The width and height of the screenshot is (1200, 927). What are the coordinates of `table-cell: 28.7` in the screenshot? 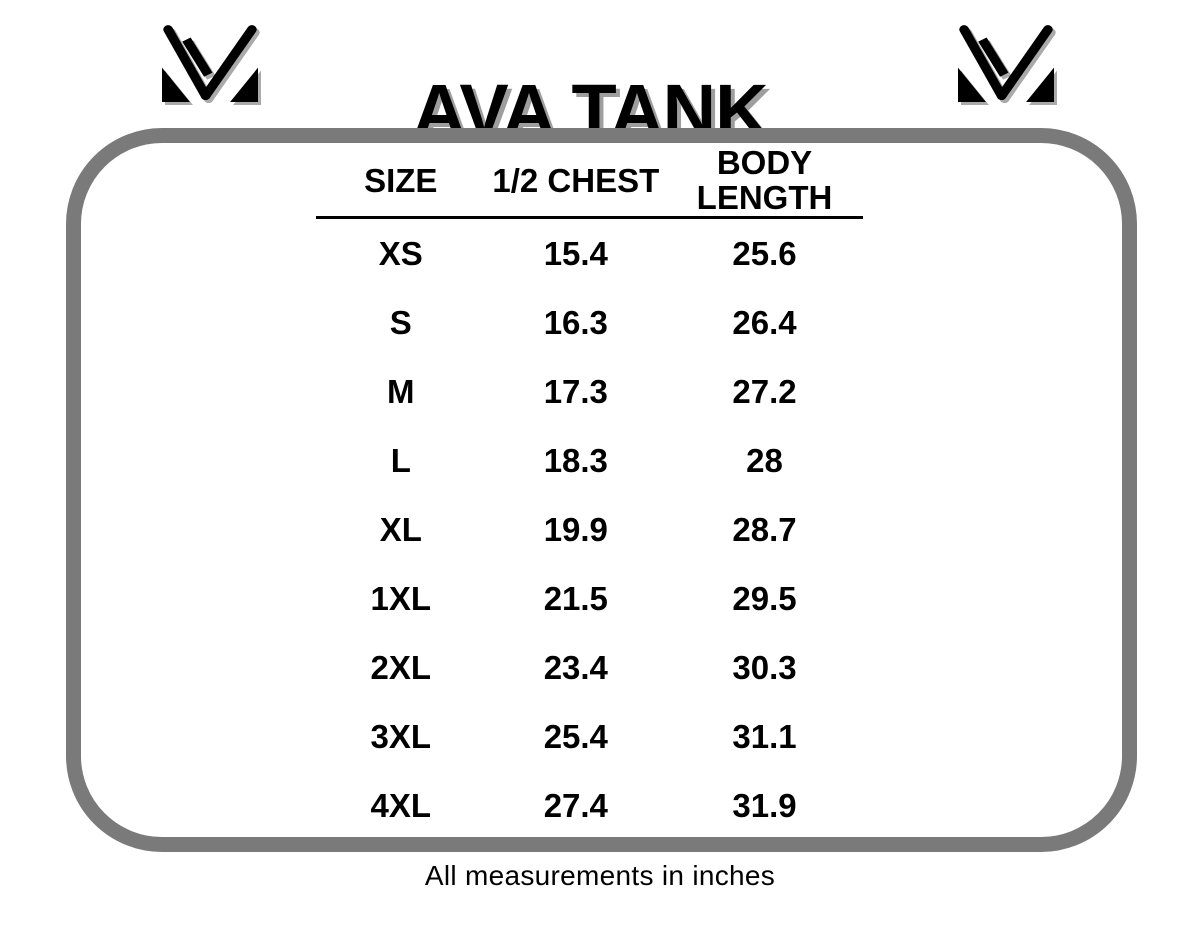 It's located at (764, 529).